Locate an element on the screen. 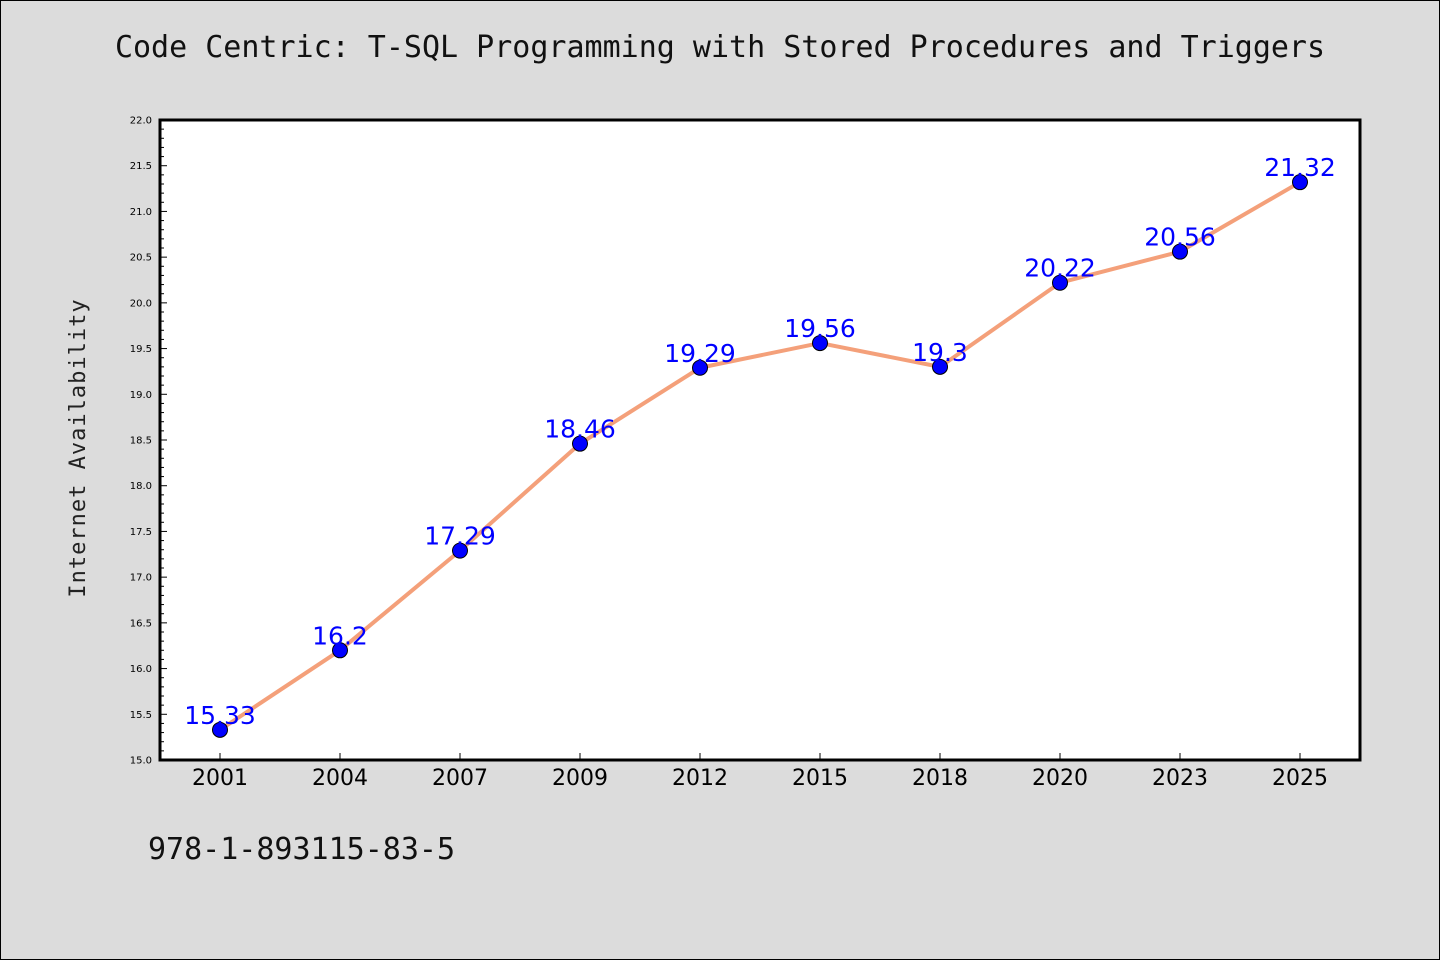 This screenshot has height=960, width=1440. x-axis-ticks: 2001 2004 2007 2009 2012 2015 2018 2020 2023 2025 is located at coordinates (760, 772).